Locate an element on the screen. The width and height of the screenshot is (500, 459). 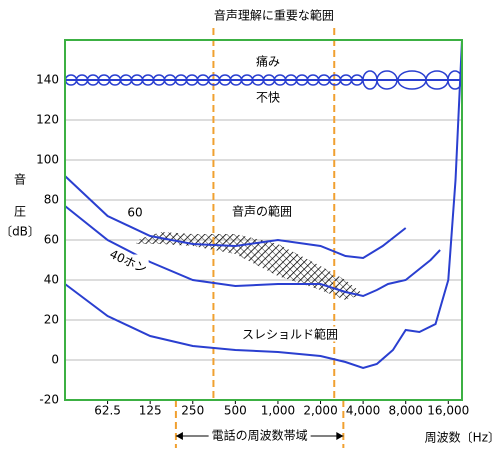
x-tick-label: 500 is located at coordinates (235, 411).